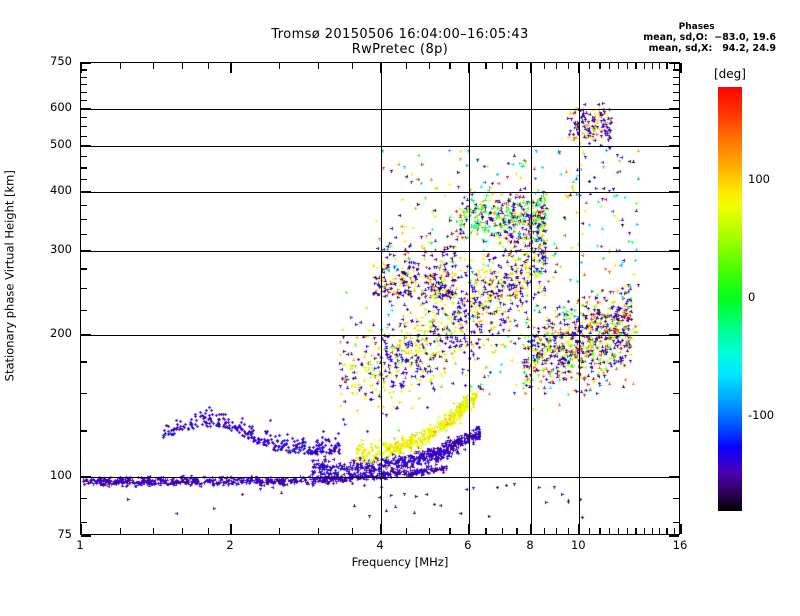 The height and width of the screenshot is (616, 800). I want to click on y-axis-title: Stationary phase Virtual Height [km], so click(9, 276).